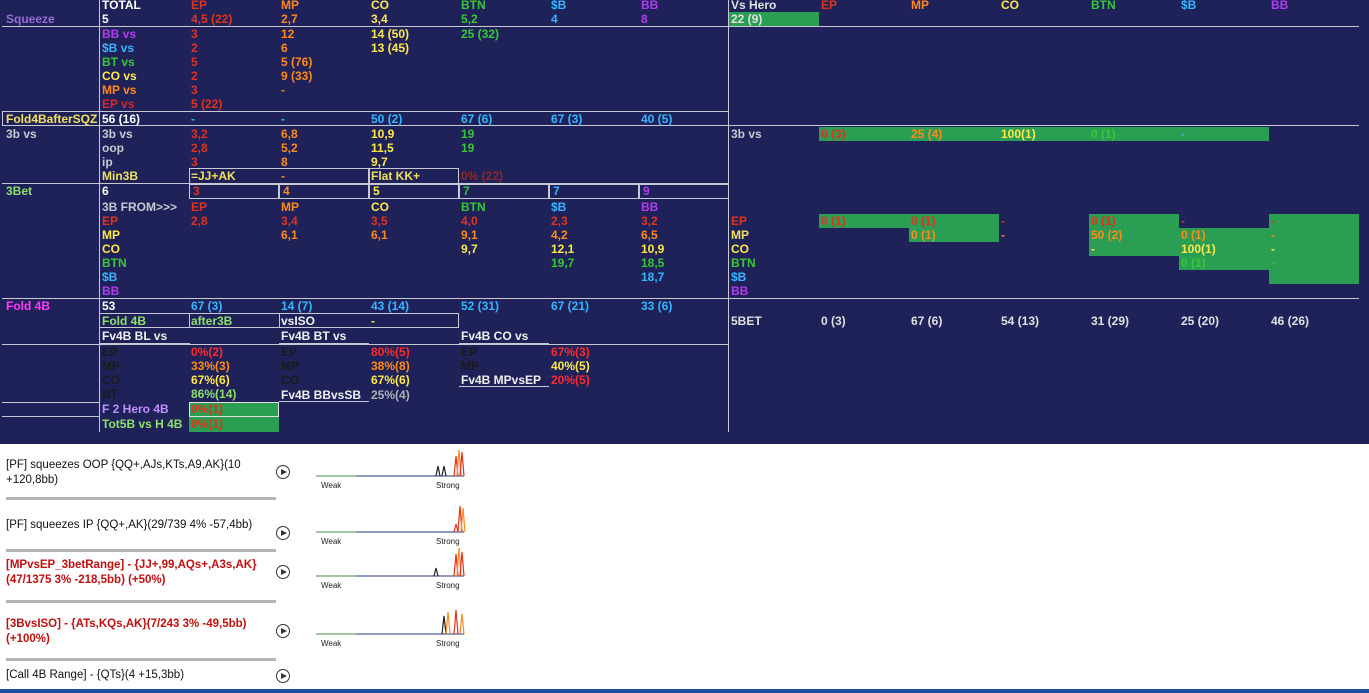  I want to click on graph-weak-label: Weak, so click(331, 643).